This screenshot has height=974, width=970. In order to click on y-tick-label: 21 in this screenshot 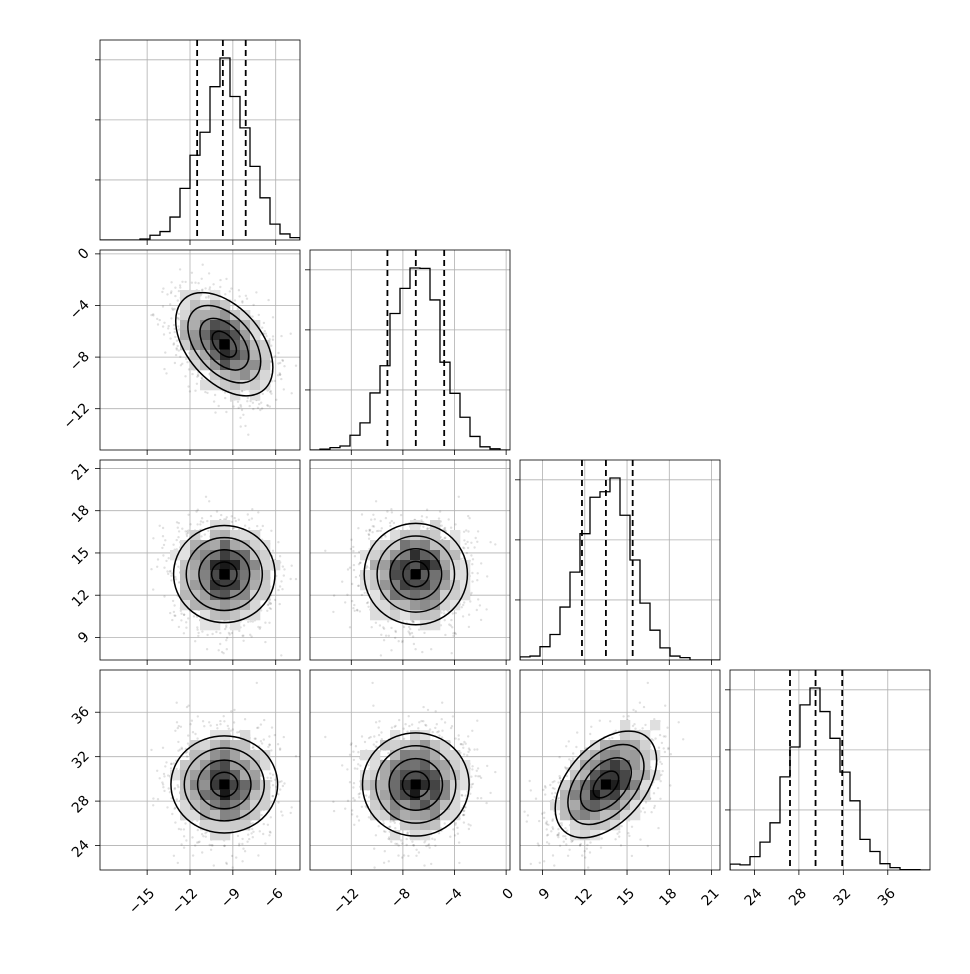, I will do `click(81, 472)`.